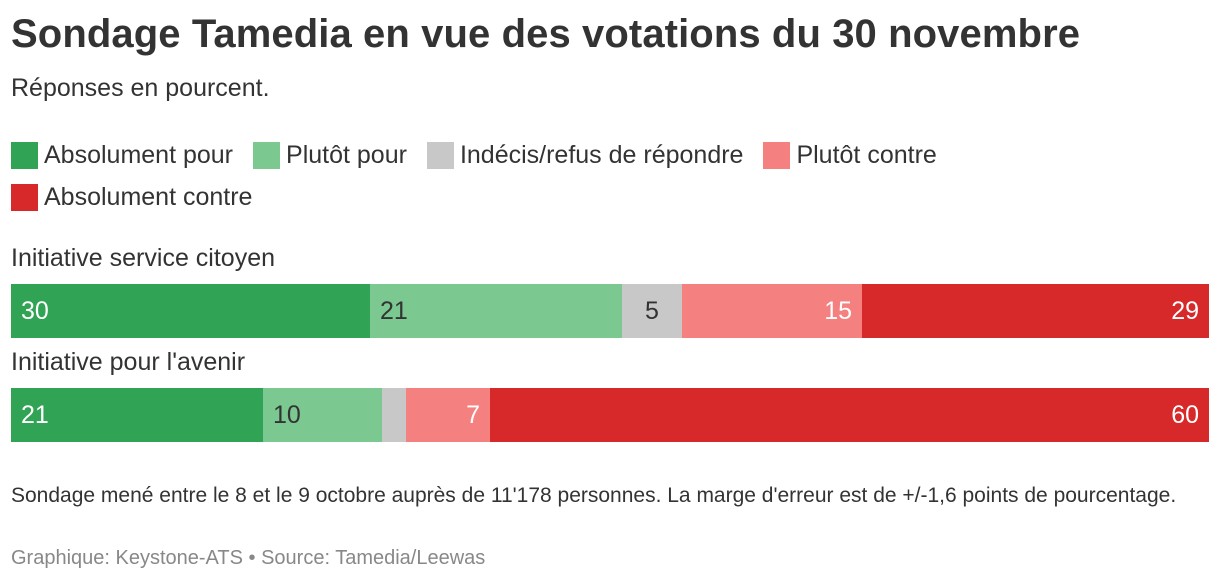  Describe the element at coordinates (322, 415) in the screenshot. I see `bar-segment-plutot-pour: 10` at that location.